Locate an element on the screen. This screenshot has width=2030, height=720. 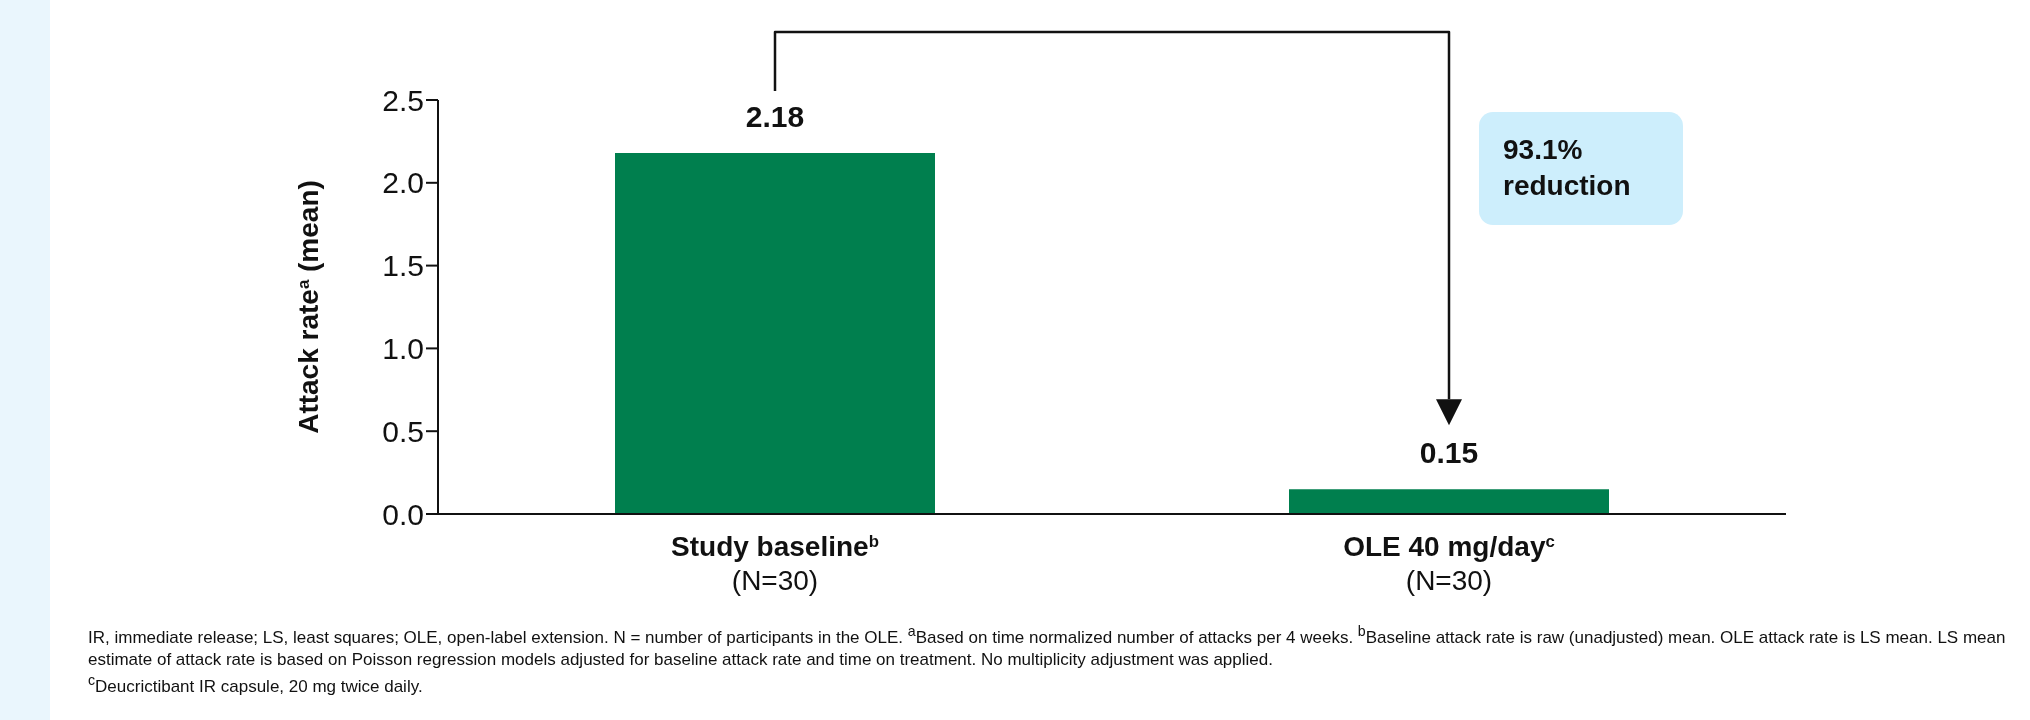
y-tick-label: 1.0 is located at coordinates (403, 349).